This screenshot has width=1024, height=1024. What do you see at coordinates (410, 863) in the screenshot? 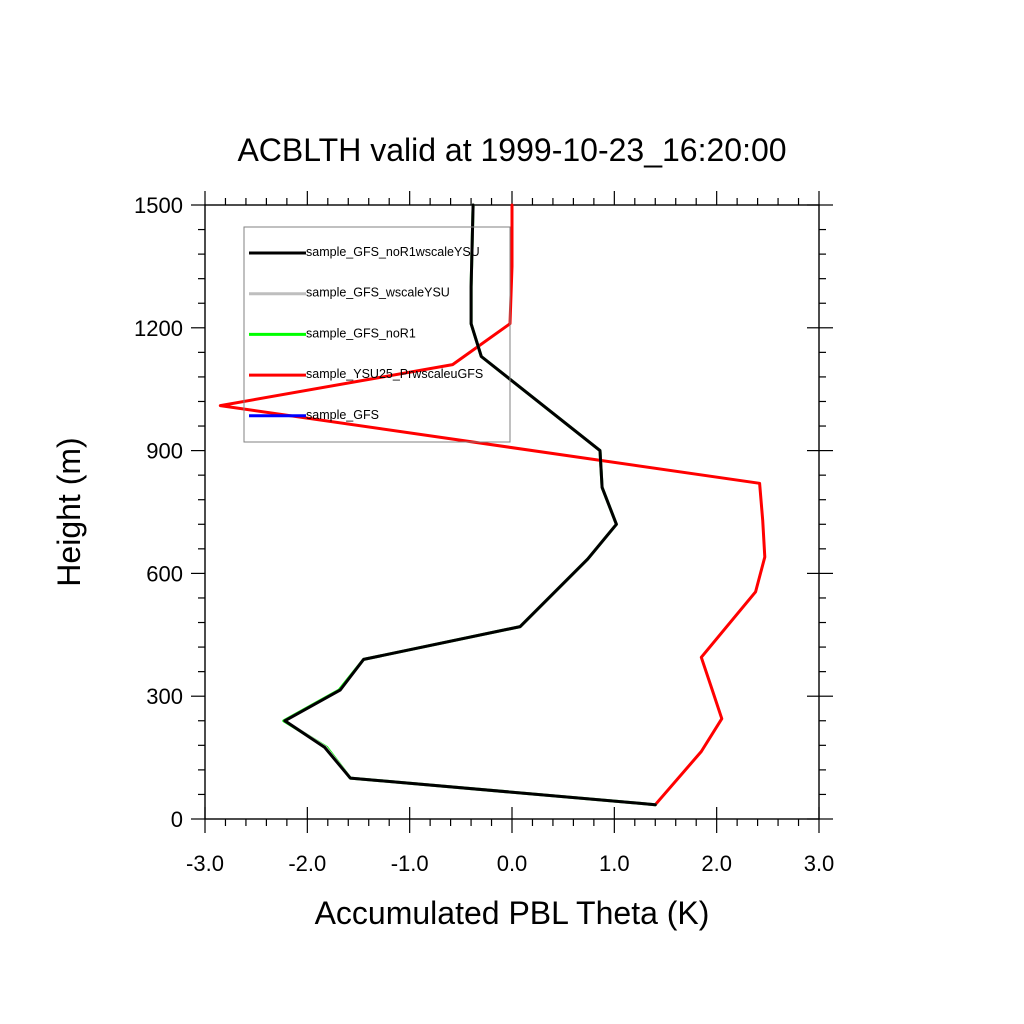
I see `x-tick-label: -1.0` at bounding box center [410, 863].